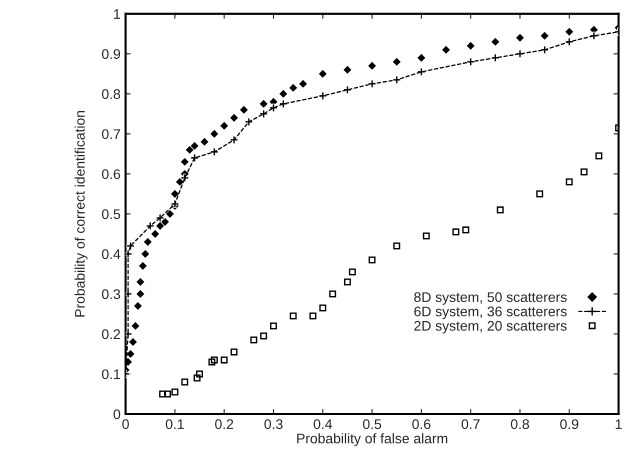 The width and height of the screenshot is (628, 460). What do you see at coordinates (490, 298) in the screenshot?
I see `legend-label: 8D system, 50 scatterers` at bounding box center [490, 298].